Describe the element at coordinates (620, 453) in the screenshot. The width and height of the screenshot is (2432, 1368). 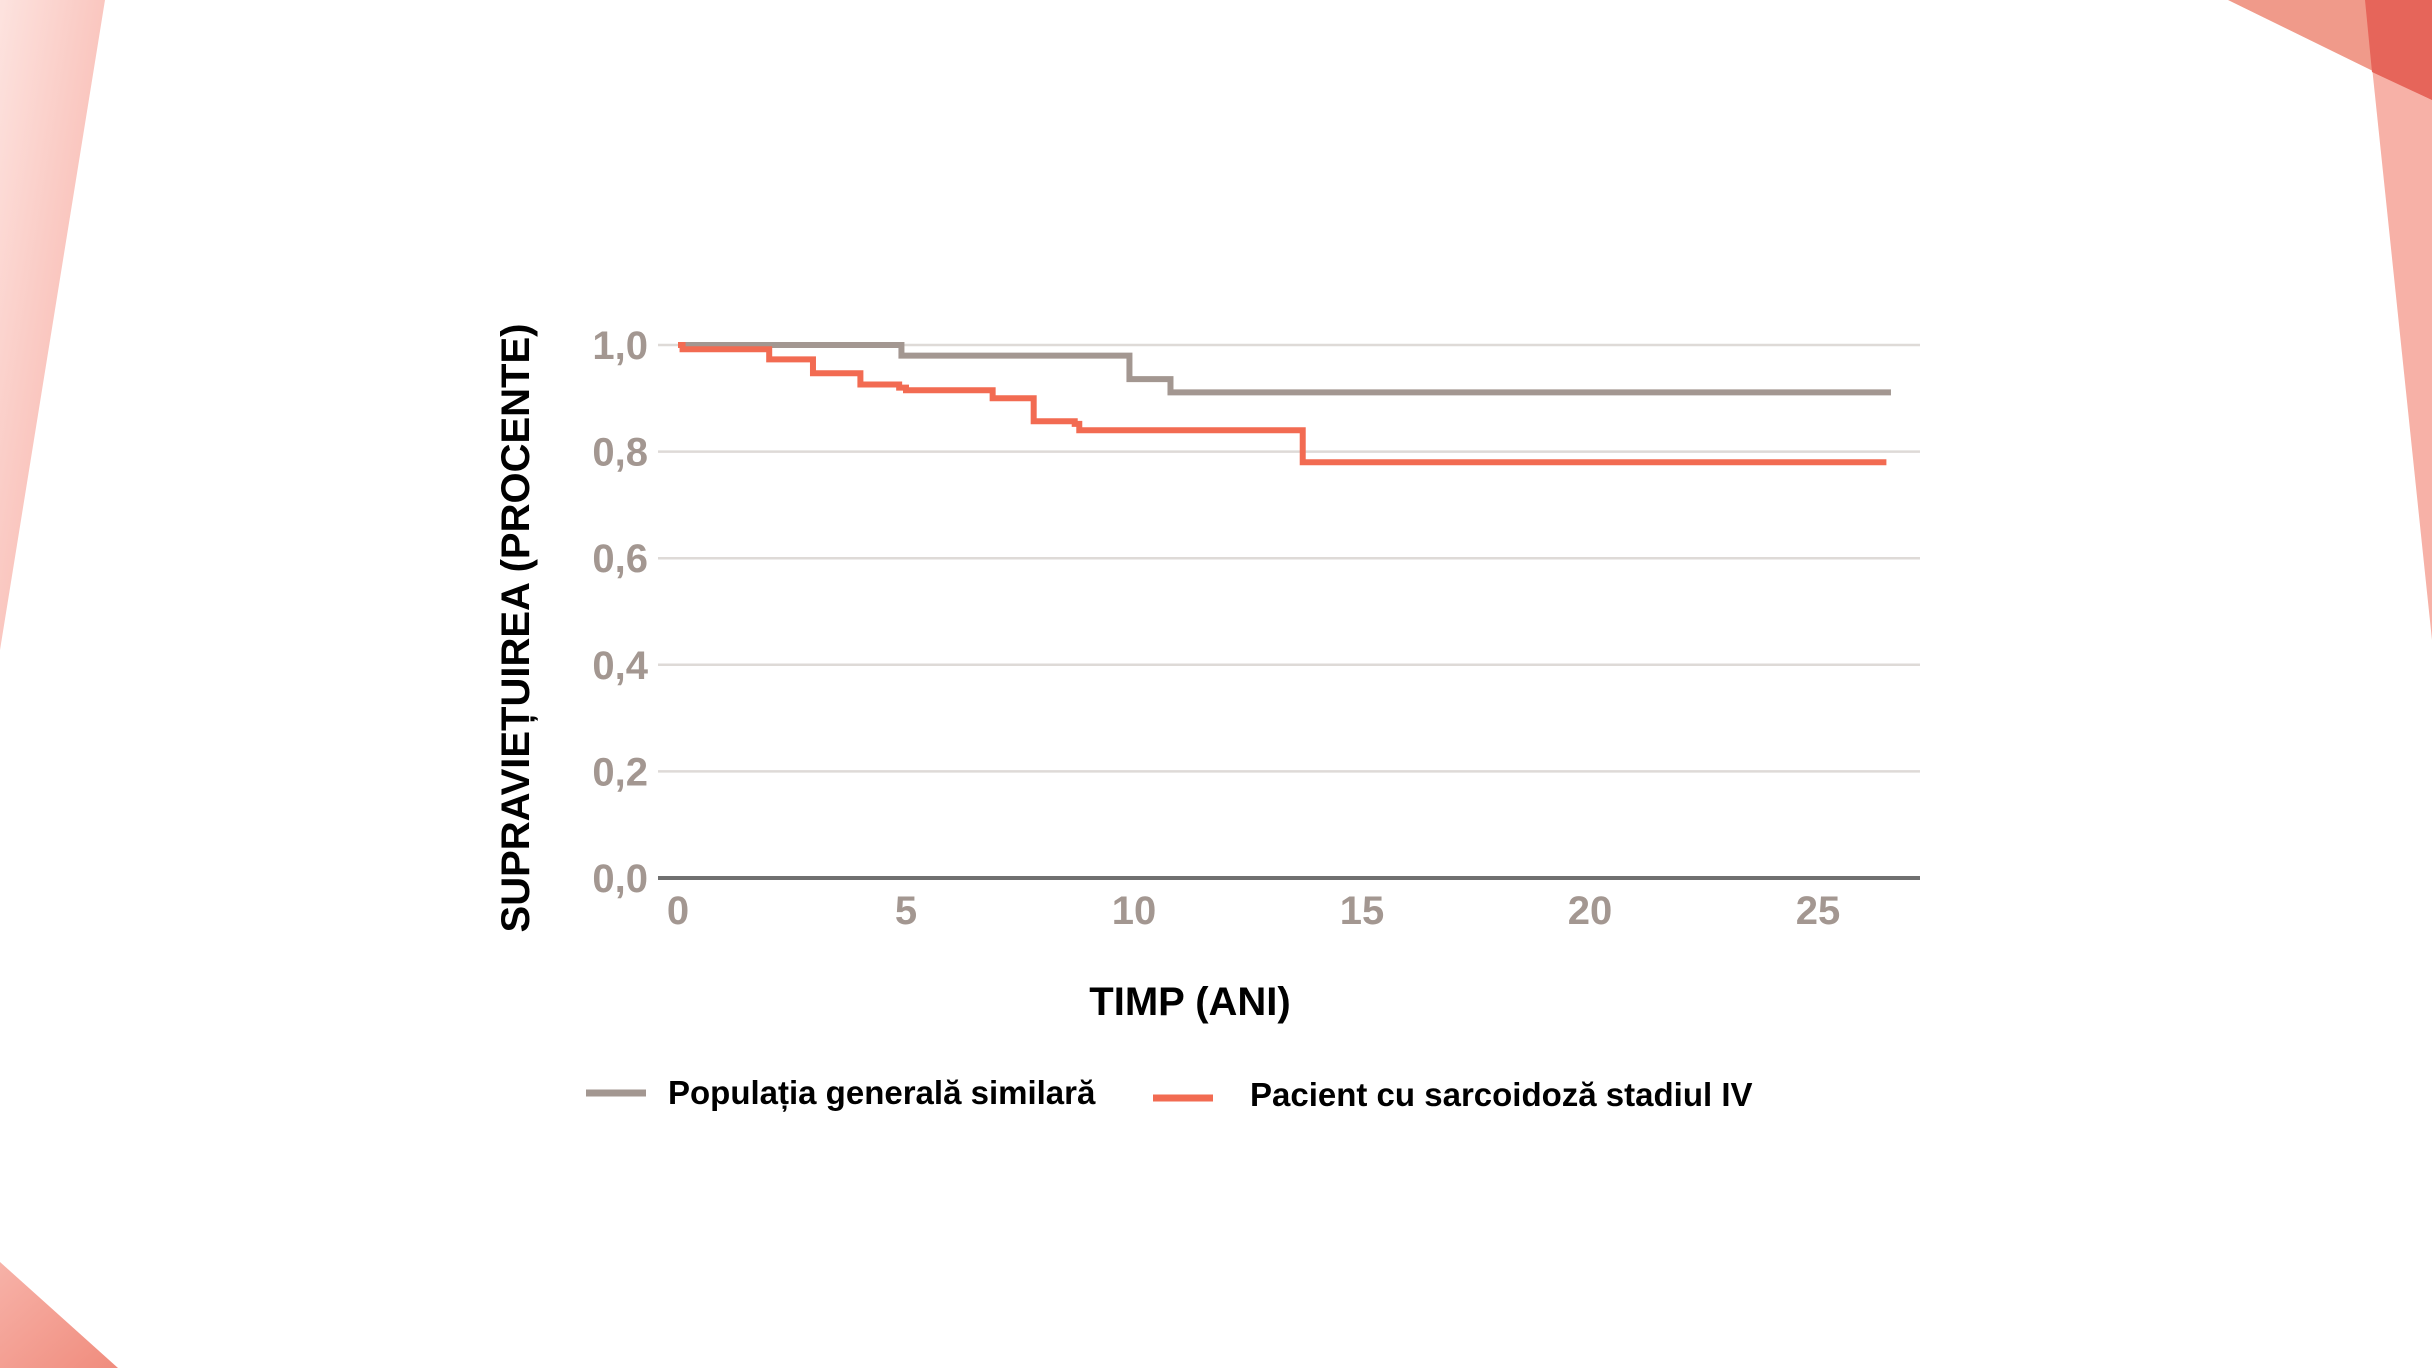
I see `y-tick-label: 0,8` at that location.